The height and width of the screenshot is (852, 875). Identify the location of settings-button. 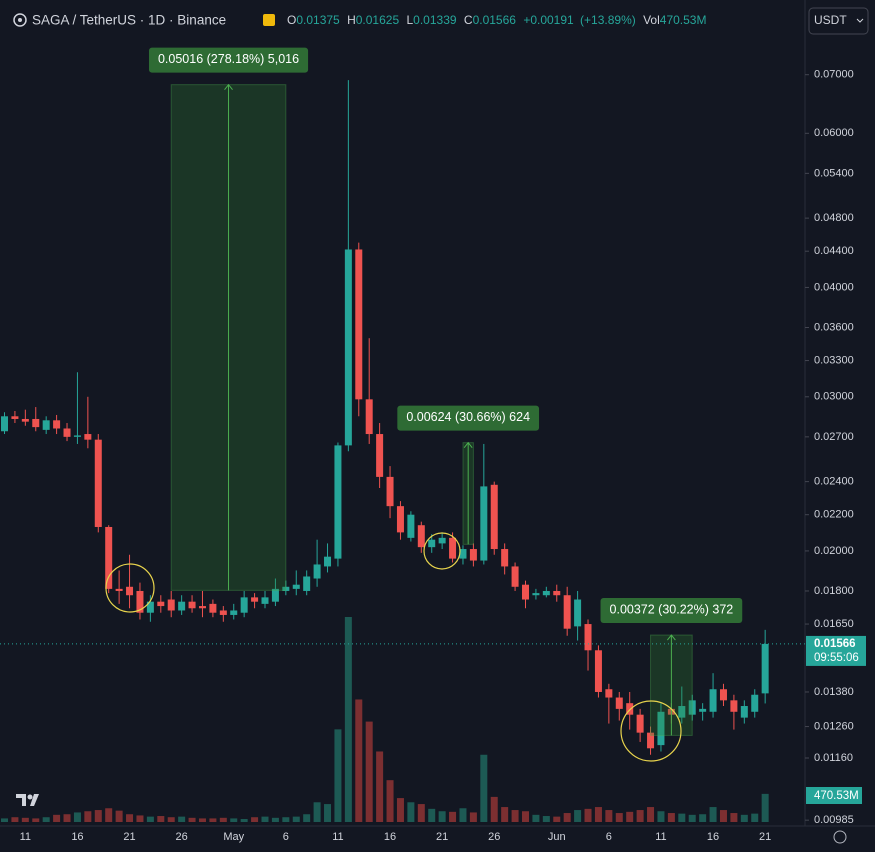
(840, 837).